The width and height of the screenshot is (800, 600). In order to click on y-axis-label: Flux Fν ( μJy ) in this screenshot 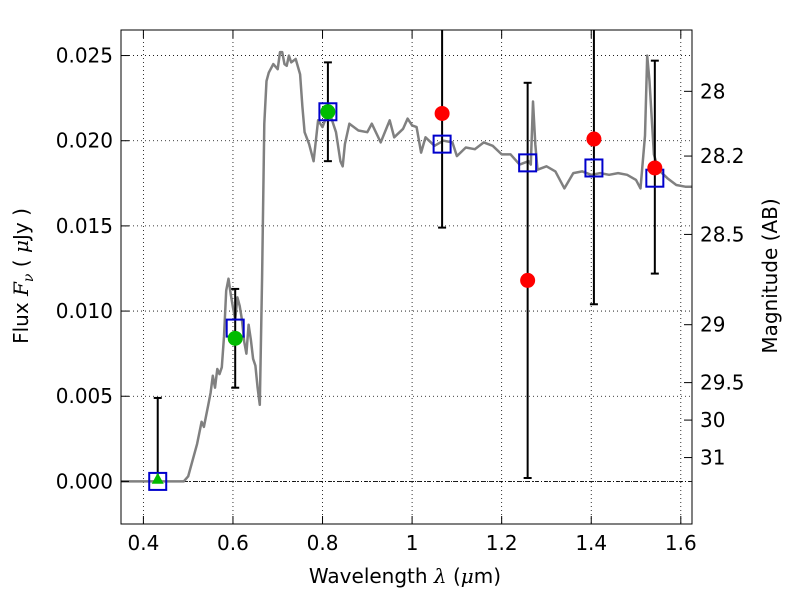, I will do `click(23, 276)`.